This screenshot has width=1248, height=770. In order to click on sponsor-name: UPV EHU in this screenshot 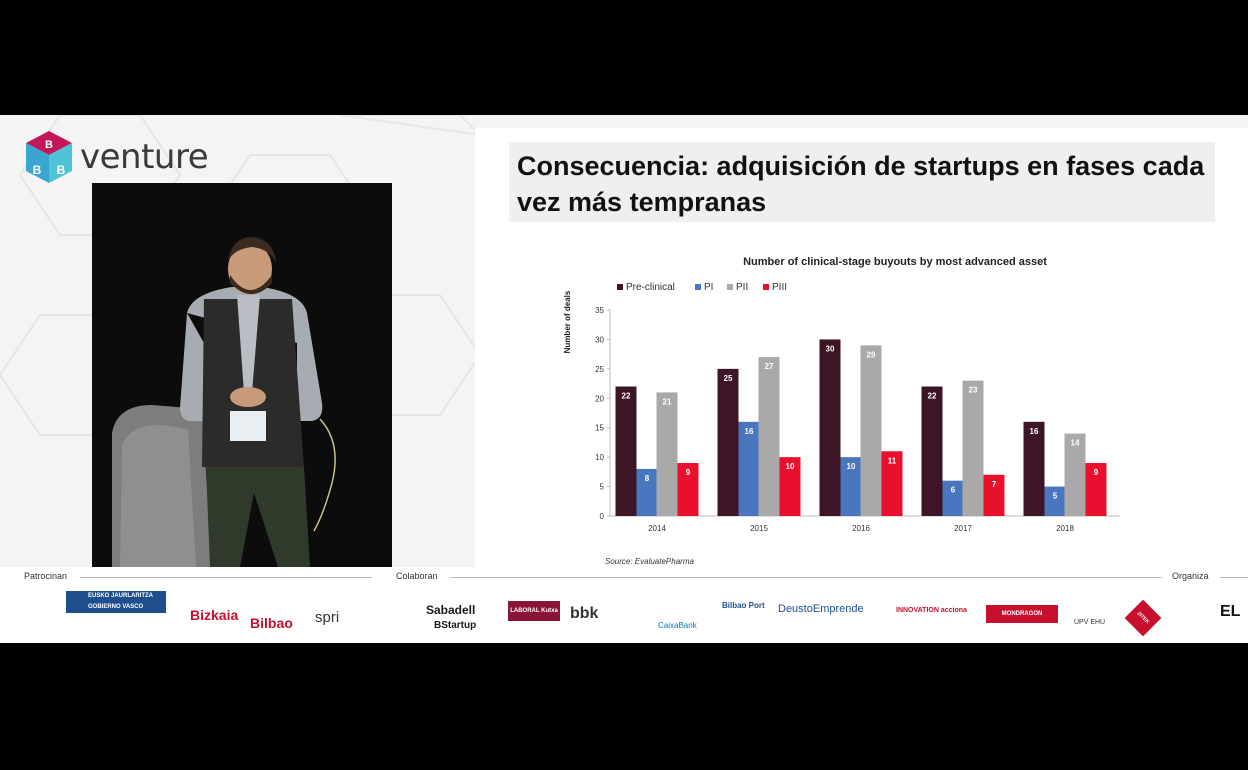, I will do `click(1090, 622)`.